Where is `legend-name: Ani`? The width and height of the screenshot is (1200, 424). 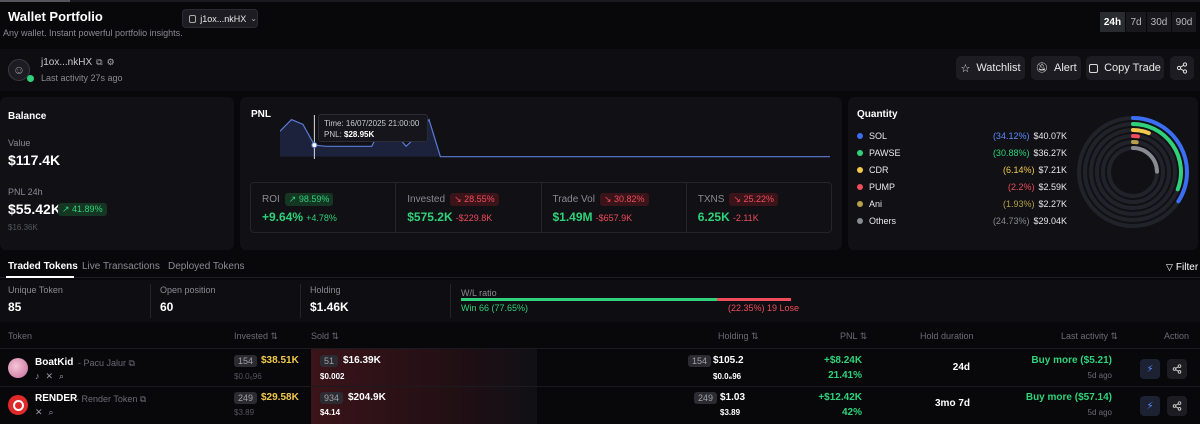
legend-name: Ani is located at coordinates (876, 204).